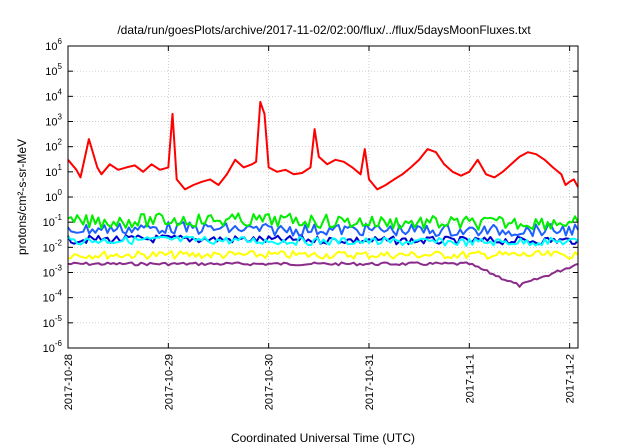 This screenshot has height=448, width=640. What do you see at coordinates (53, 70) in the screenshot?
I see `y-tick-label: 10⁵` at bounding box center [53, 70].